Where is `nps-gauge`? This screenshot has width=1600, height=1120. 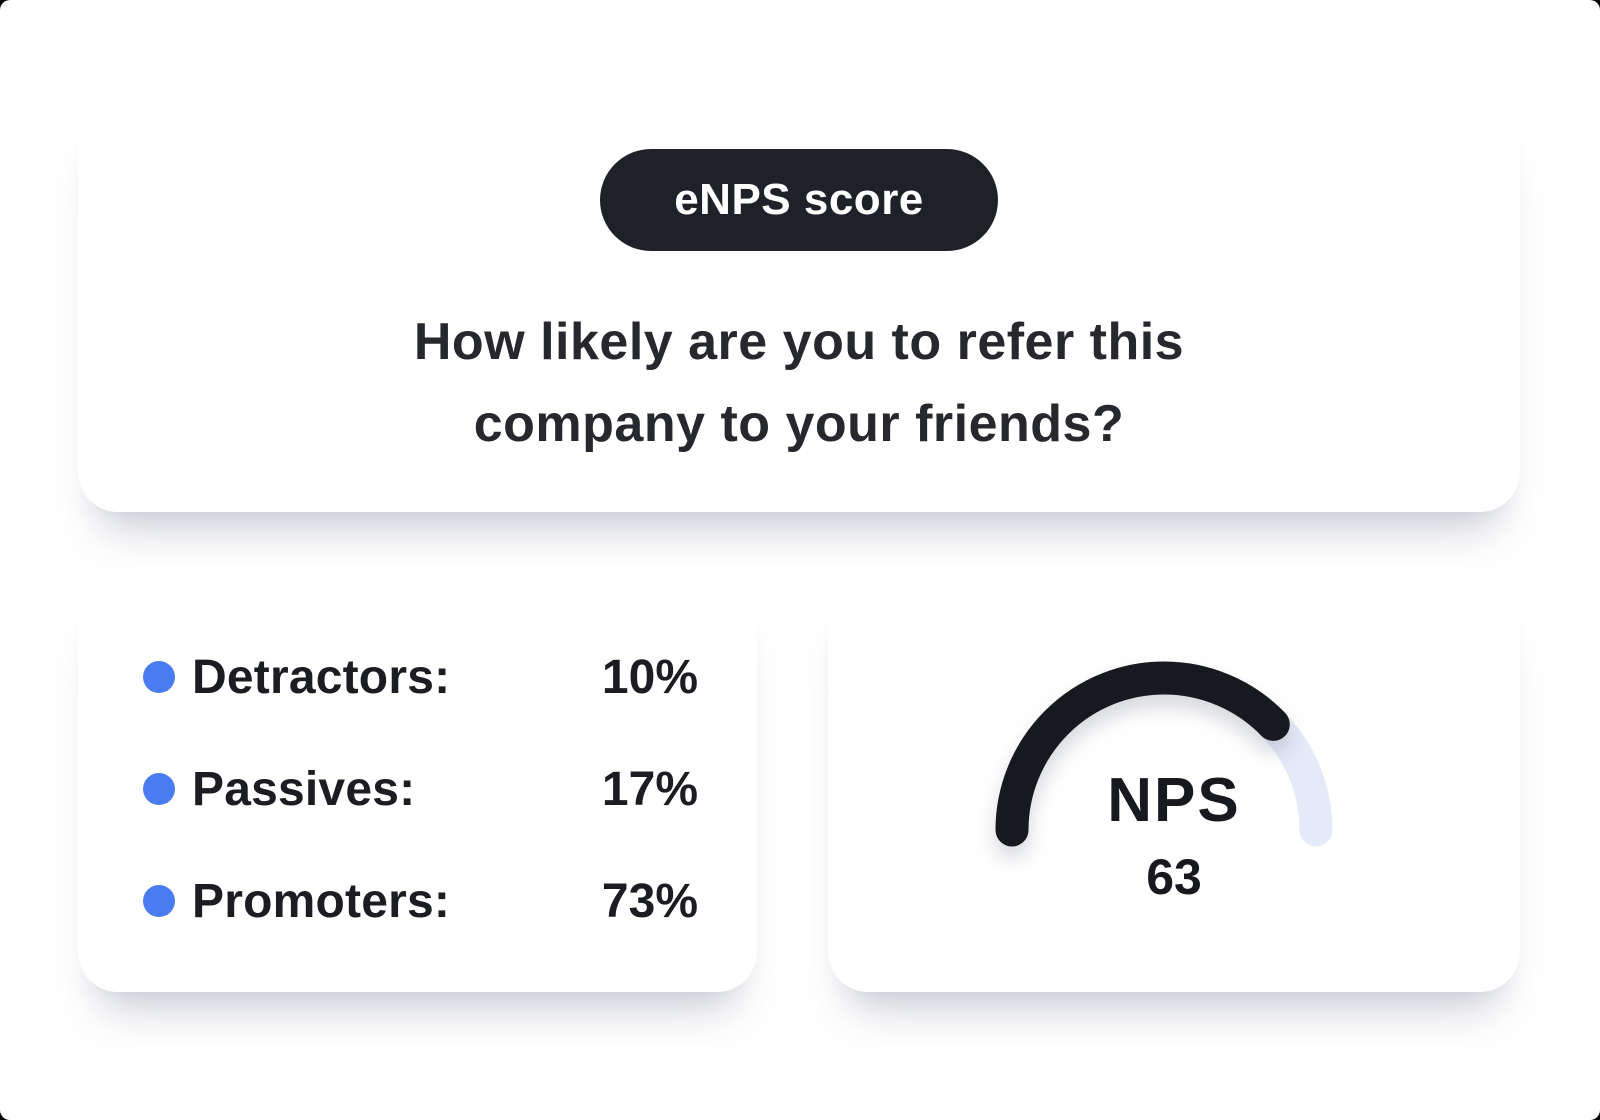
nps-gauge is located at coordinates (1164, 754).